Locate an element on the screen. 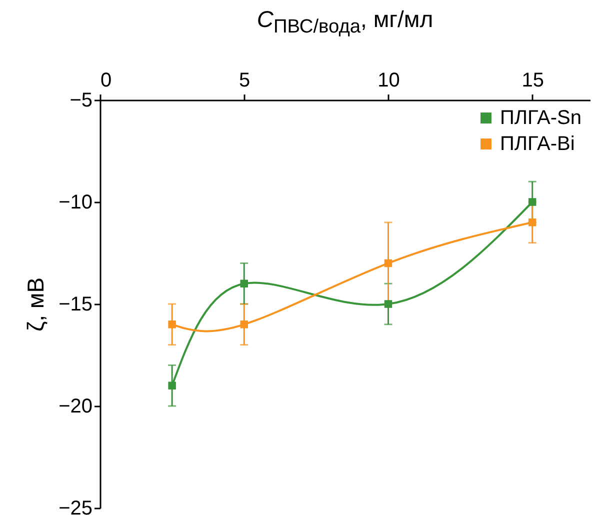 The width and height of the screenshot is (601, 515). x-tick-label: 5 is located at coordinates (244, 81).